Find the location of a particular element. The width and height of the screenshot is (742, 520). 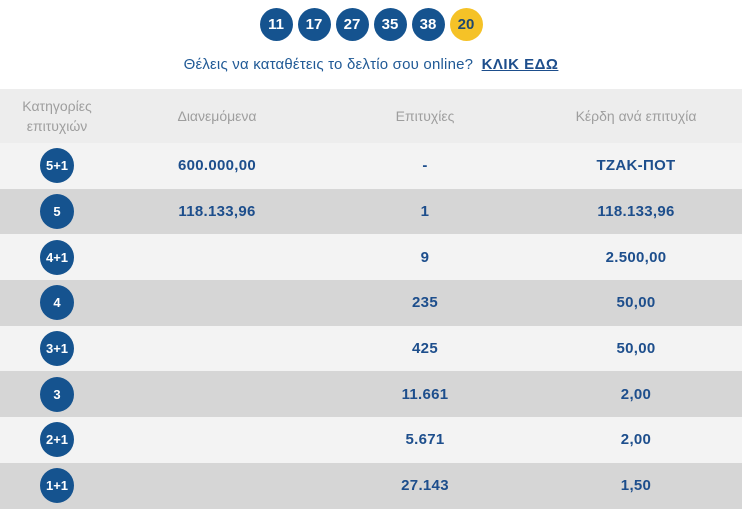

category-badge: 4 is located at coordinates (57, 303).